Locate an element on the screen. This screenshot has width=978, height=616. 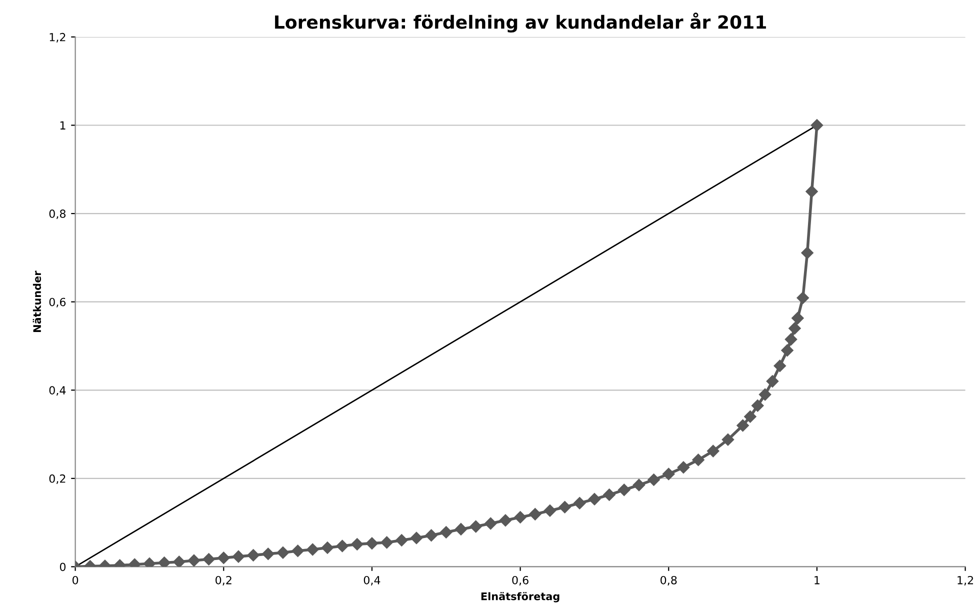
x-tick-label: 1 is located at coordinates (817, 580).